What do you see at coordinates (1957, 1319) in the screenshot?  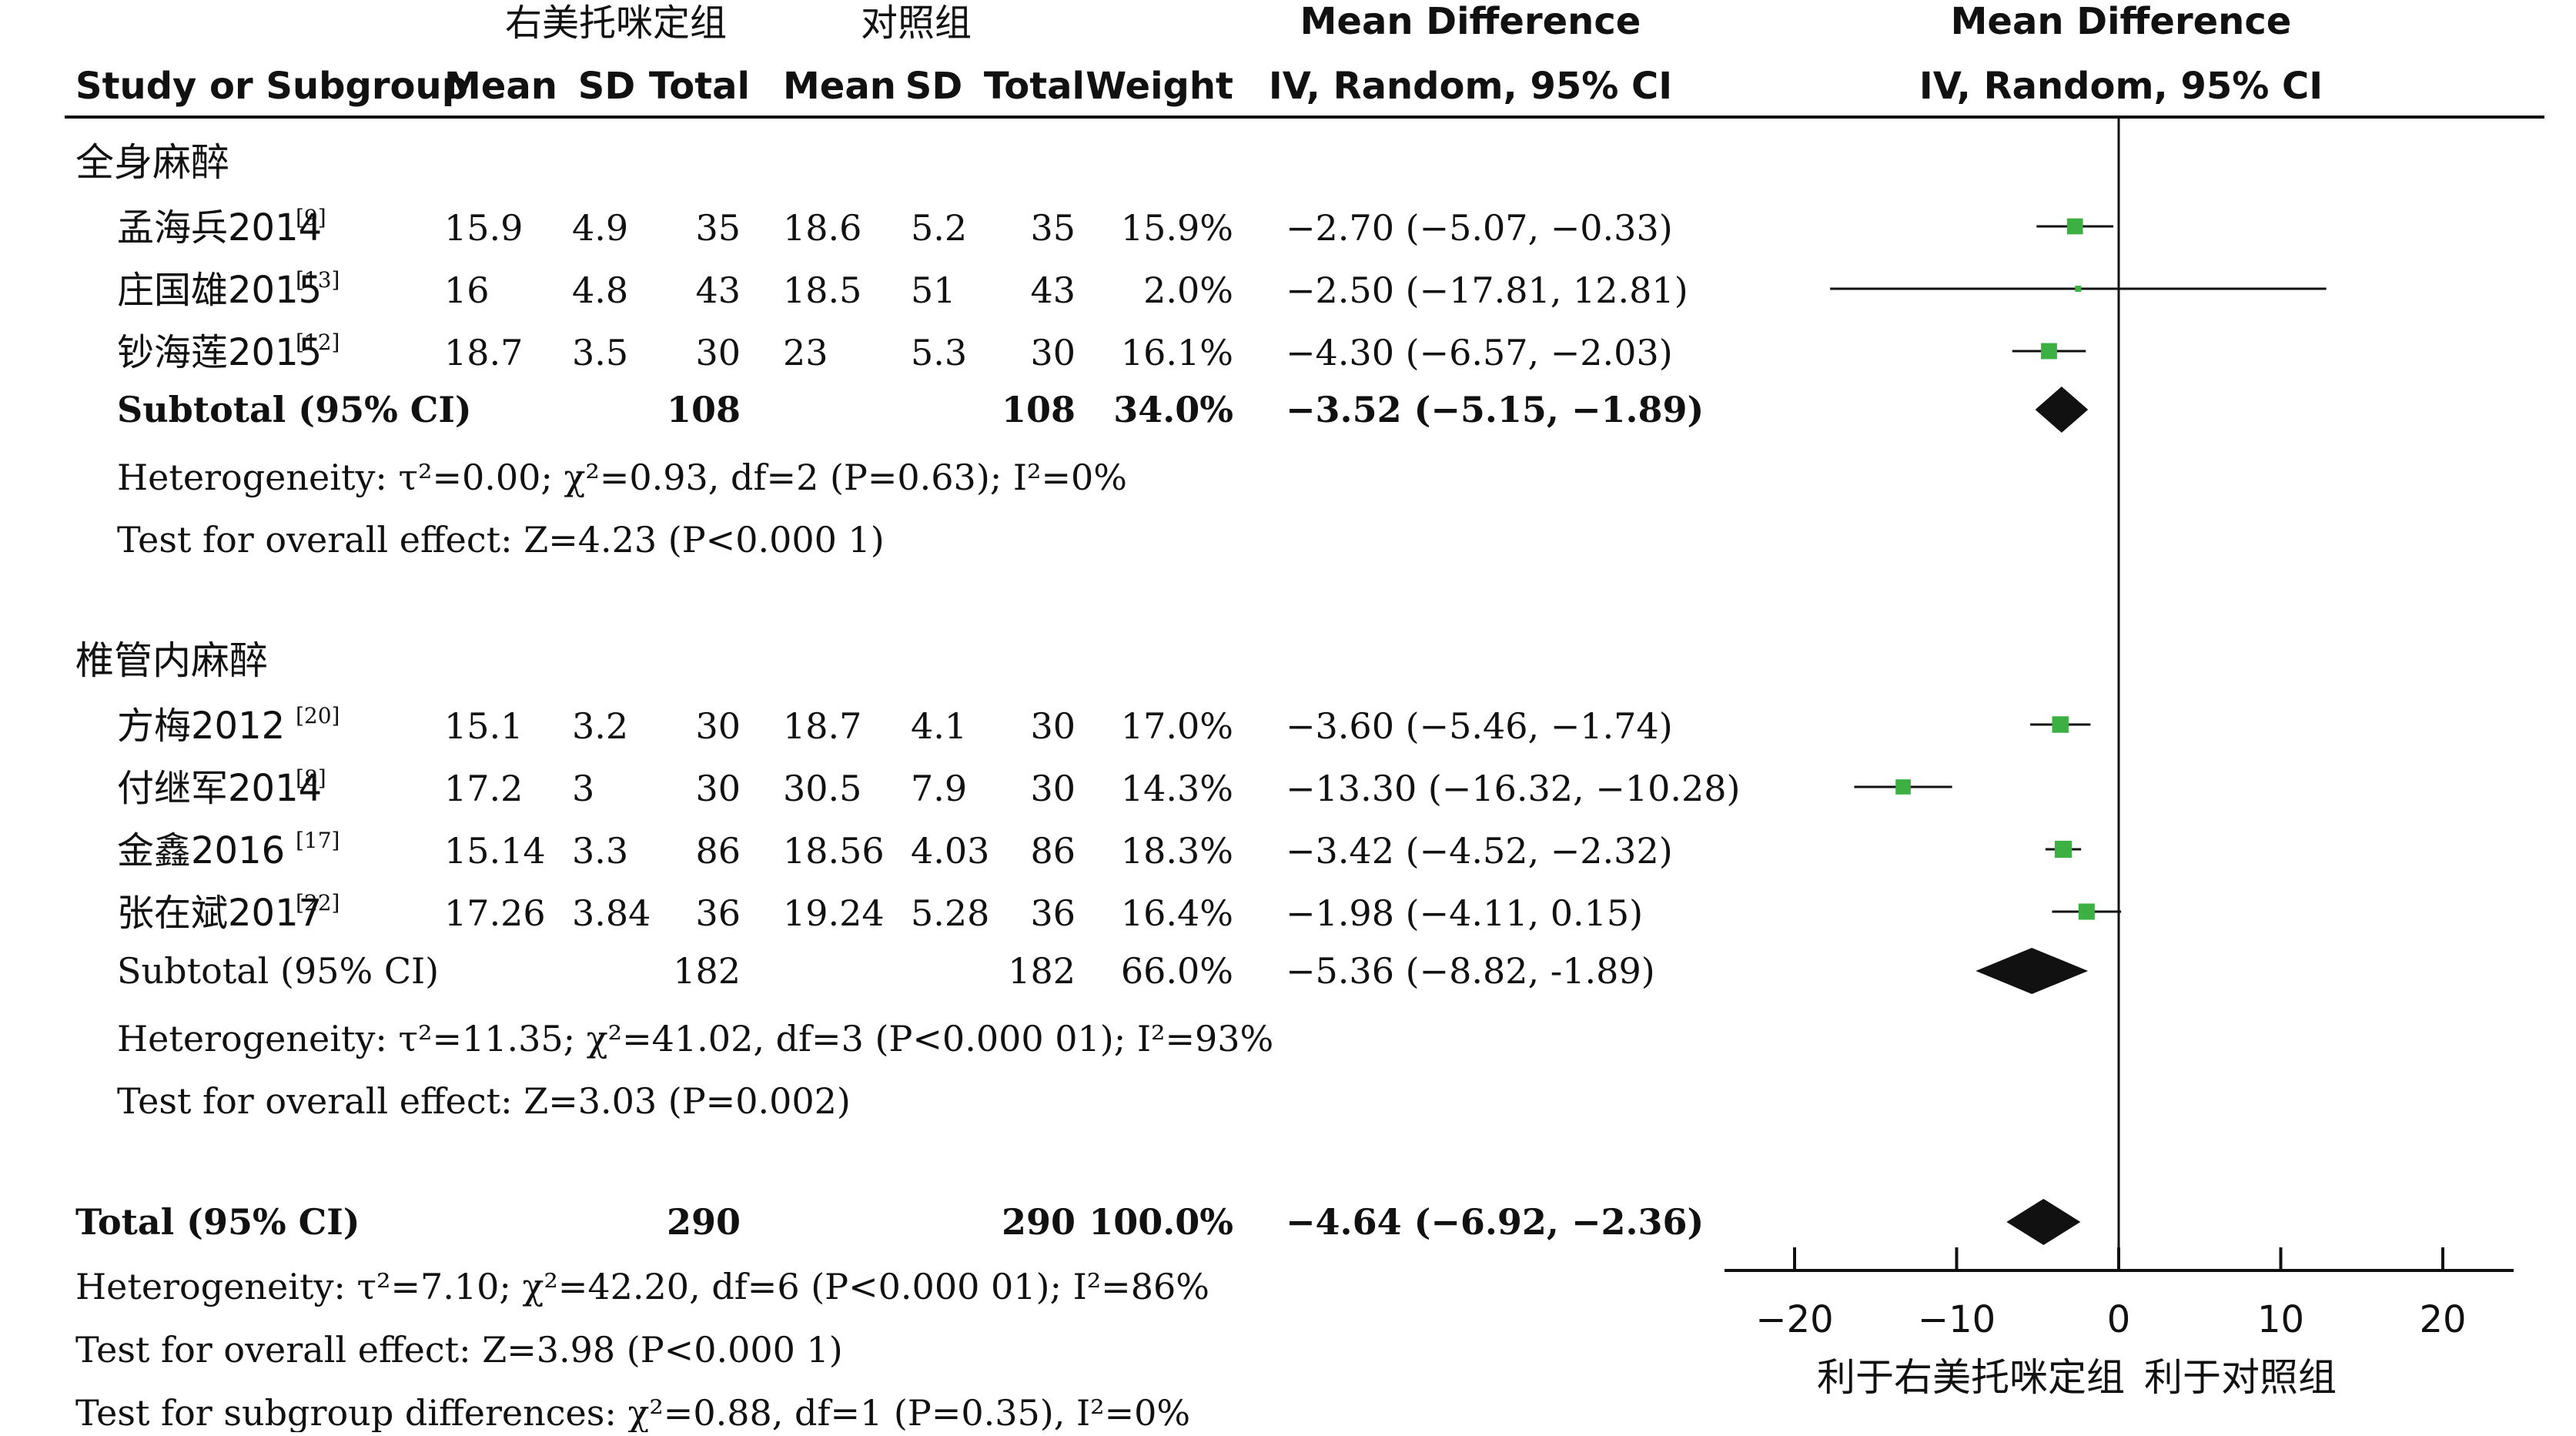 I see `x-axis-tick-label: −10` at bounding box center [1957, 1319].